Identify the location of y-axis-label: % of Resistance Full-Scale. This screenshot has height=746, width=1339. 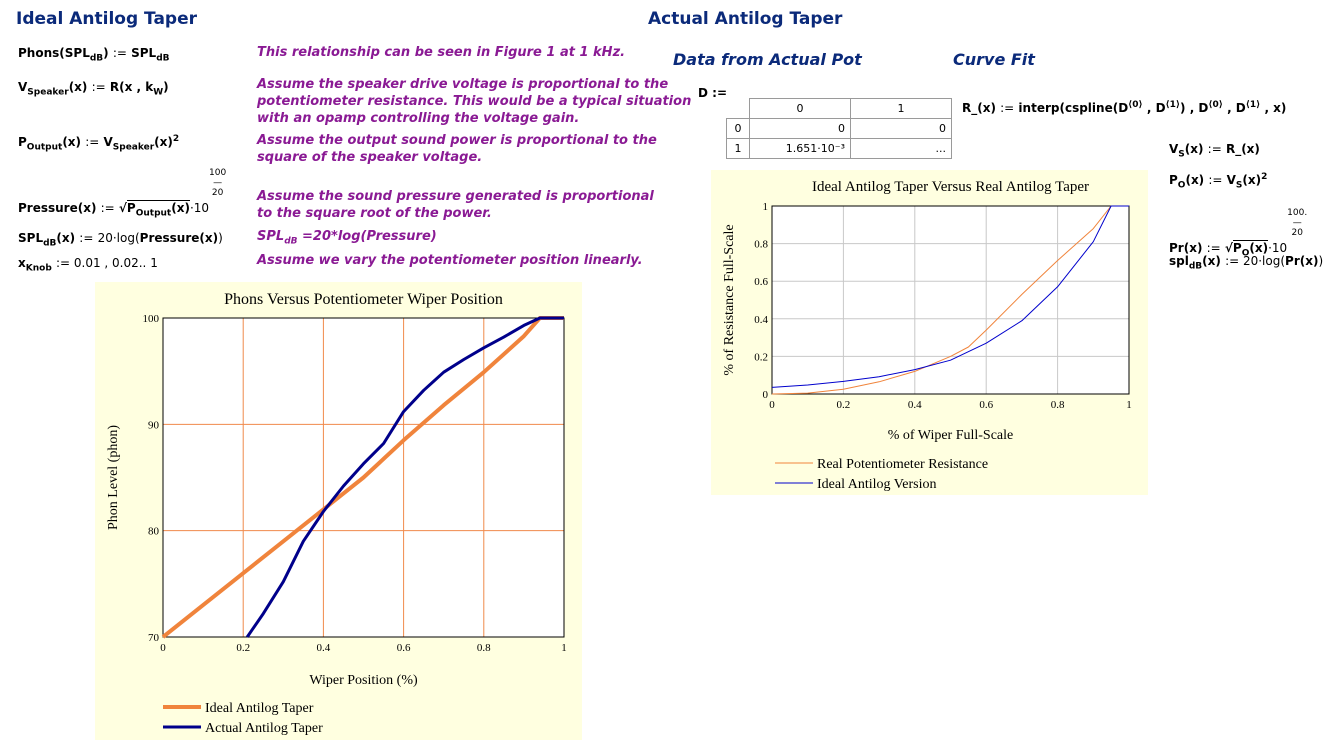
(729, 299).